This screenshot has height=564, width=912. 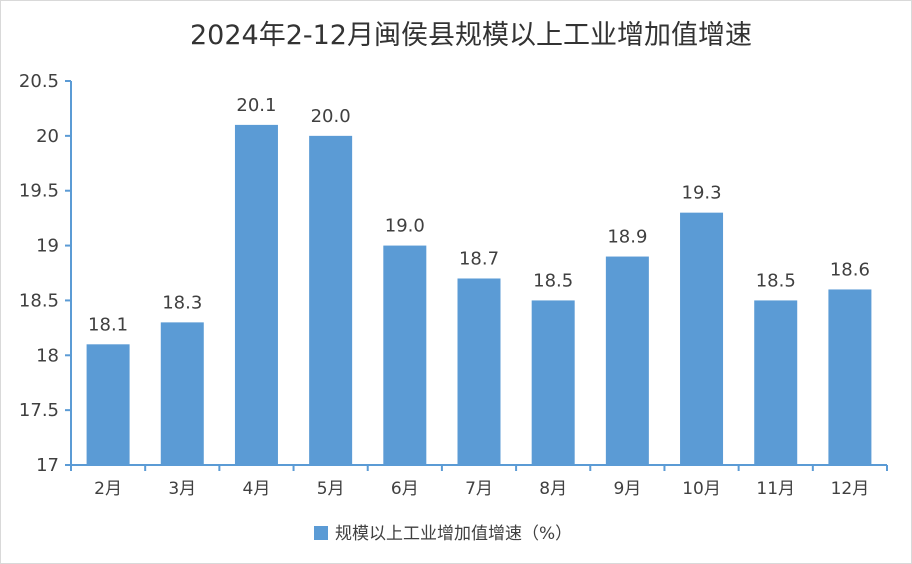 I want to click on chart-title: 2024年2-12月闽侯县规模以上工业增加值增速, so click(x=471, y=35).